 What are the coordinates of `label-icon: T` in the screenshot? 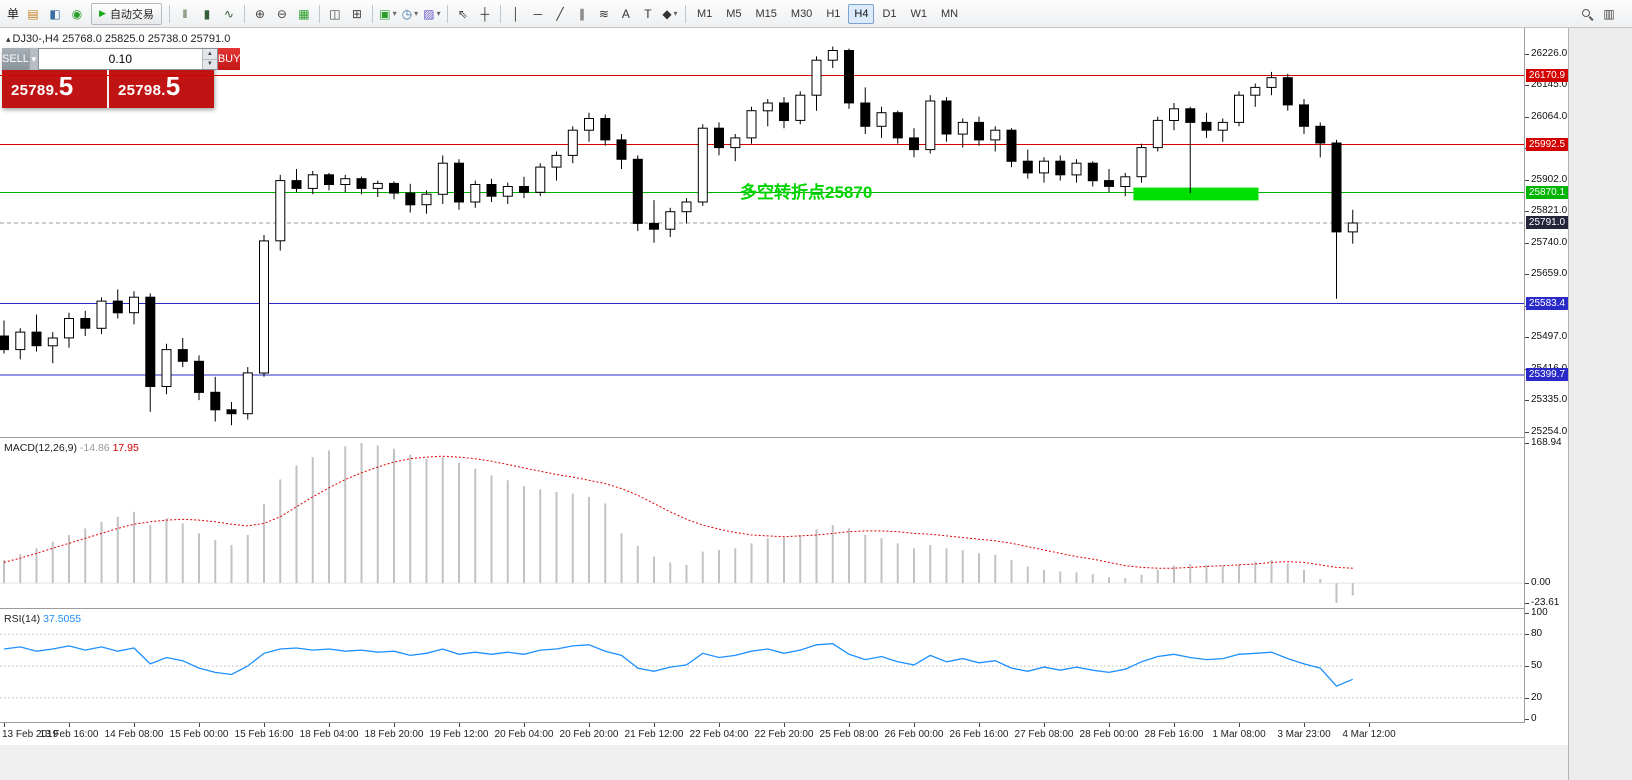 It's located at (648, 13).